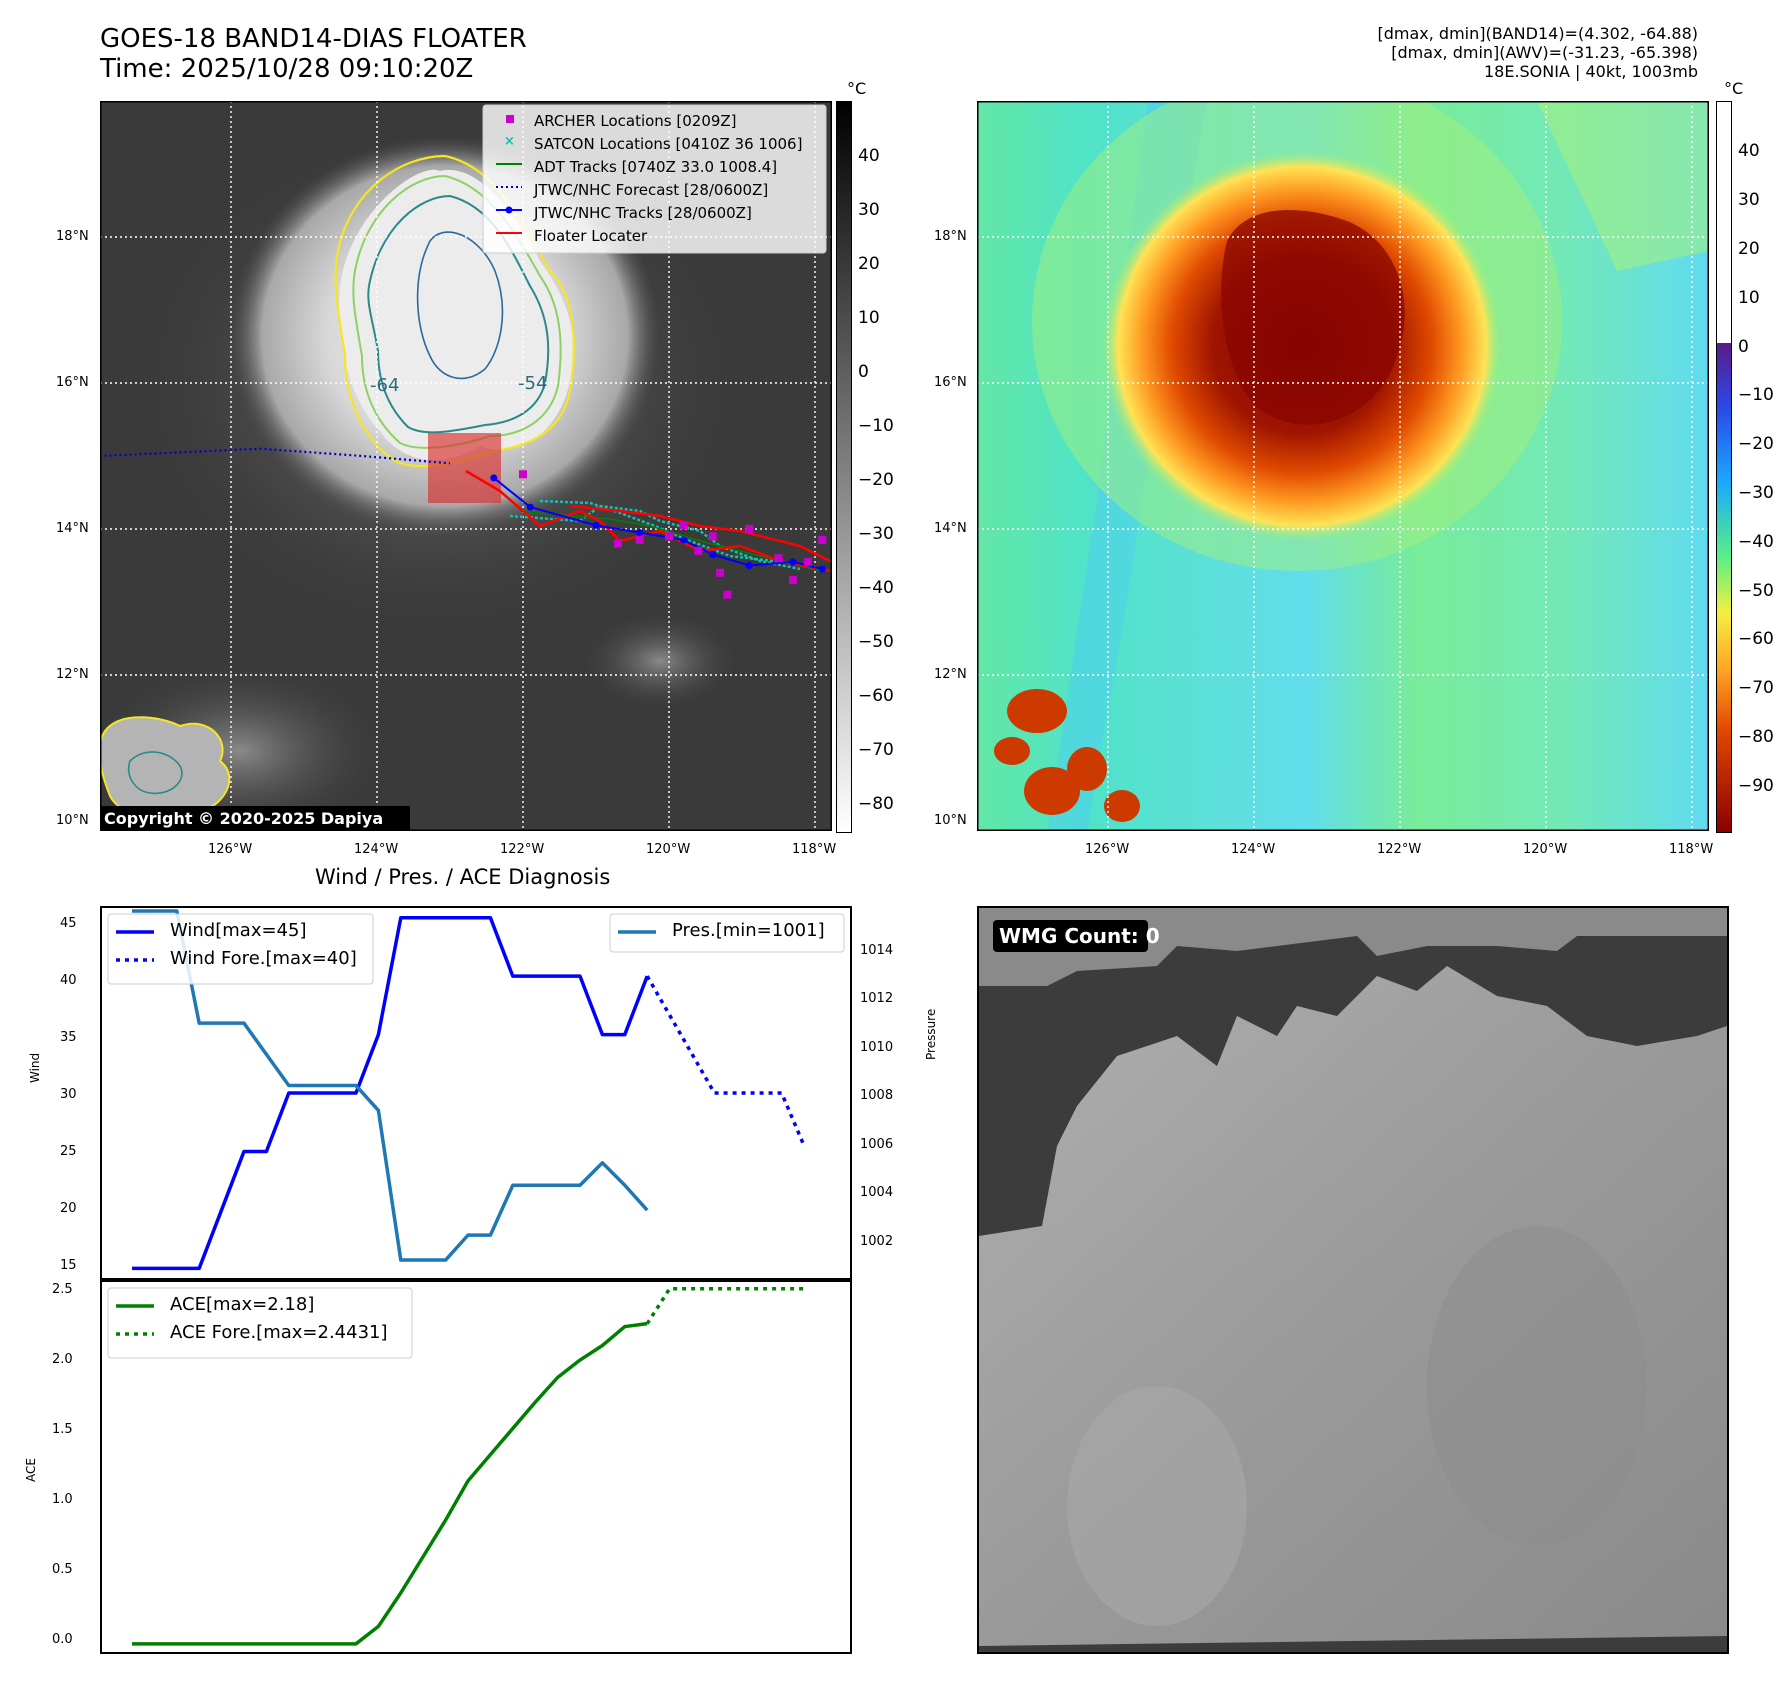 The width and height of the screenshot is (1792, 1690). Describe the element at coordinates (287, 69) in the screenshot. I see `time-text: Time: 2025/10/28 09:10:20Z` at that location.